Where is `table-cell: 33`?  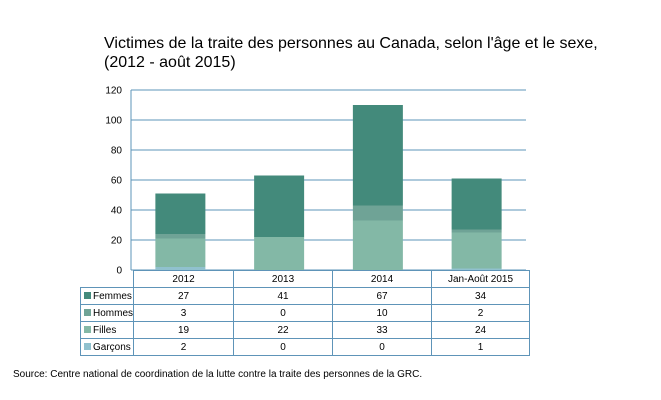
table-cell: 33 is located at coordinates (382, 330).